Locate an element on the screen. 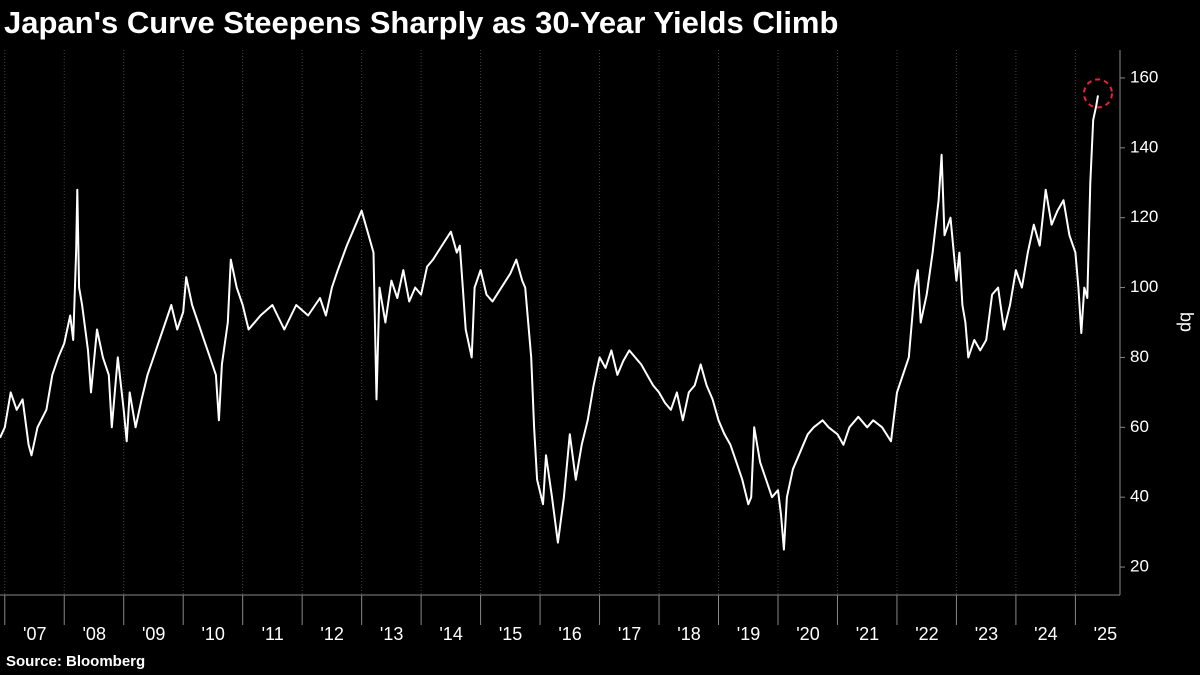 This screenshot has width=1200, height=675. x-tick-label: '25 is located at coordinates (1105, 634).